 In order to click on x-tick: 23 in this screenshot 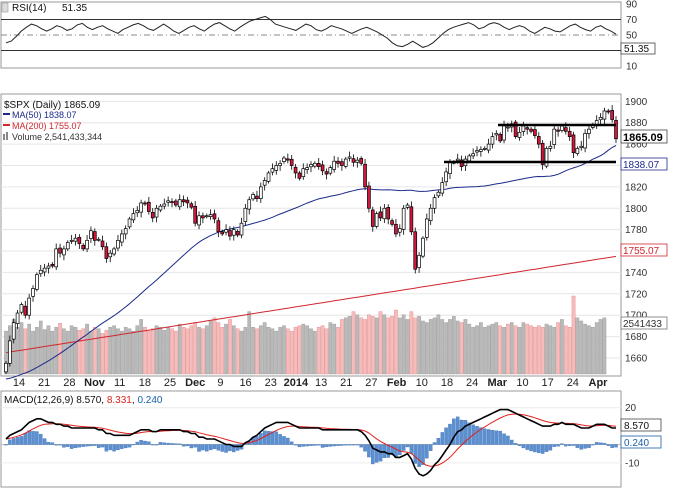, I will do `click(271, 383)`.